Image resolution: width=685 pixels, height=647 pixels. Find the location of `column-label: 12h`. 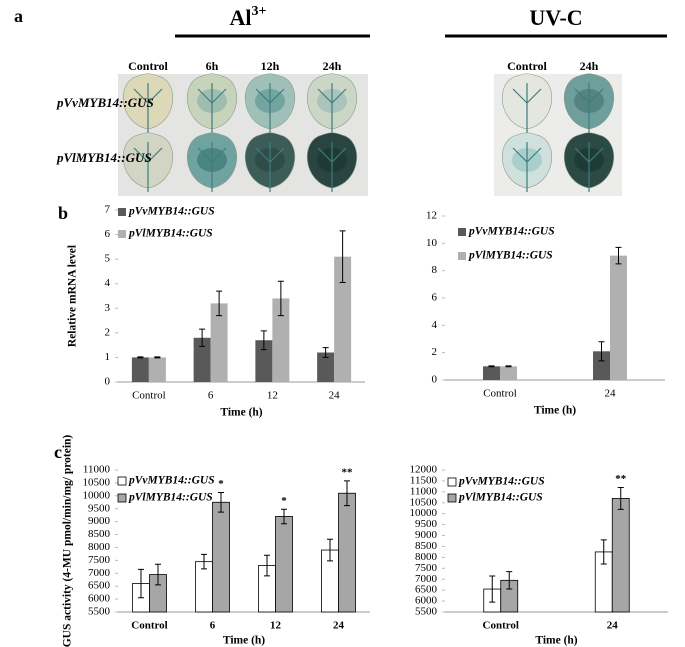

column-label: 12h is located at coordinates (270, 66).